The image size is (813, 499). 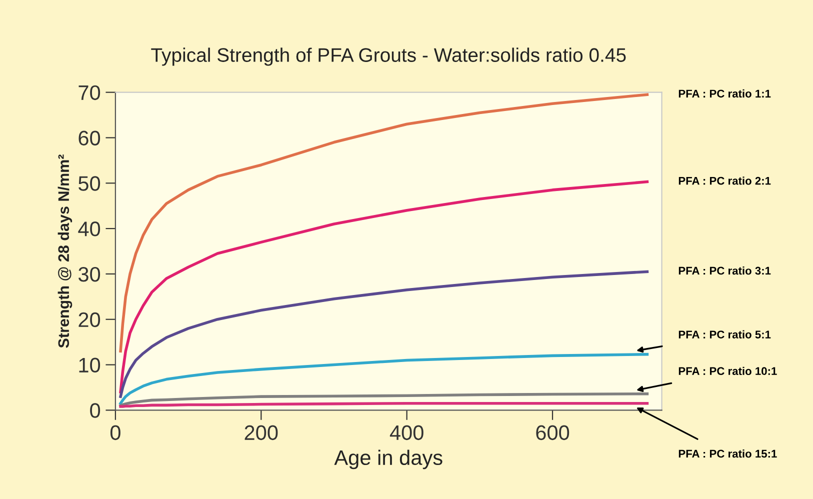 I want to click on text: PFA : PC ratio 1:1, so click(x=724, y=93).